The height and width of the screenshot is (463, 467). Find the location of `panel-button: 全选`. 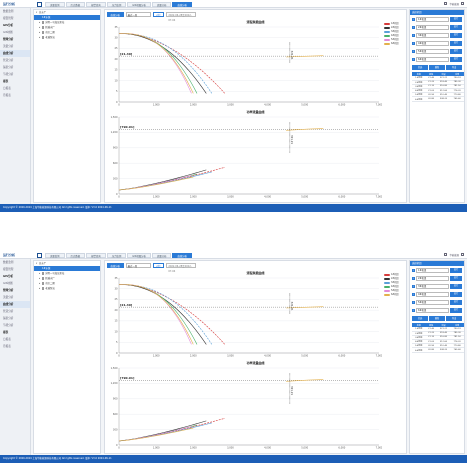

panel-button: 全选 is located at coordinates (420, 67).